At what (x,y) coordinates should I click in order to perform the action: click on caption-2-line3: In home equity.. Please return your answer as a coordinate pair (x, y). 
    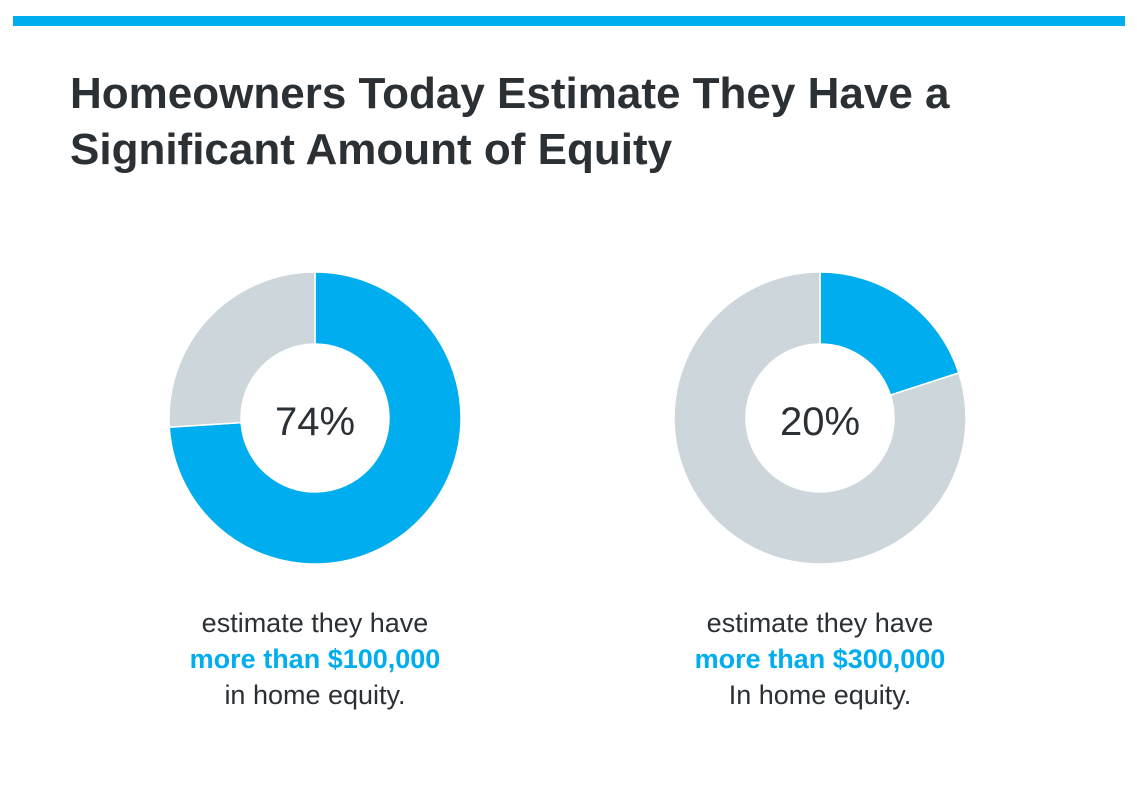
    Looking at the image, I should click on (820, 695).